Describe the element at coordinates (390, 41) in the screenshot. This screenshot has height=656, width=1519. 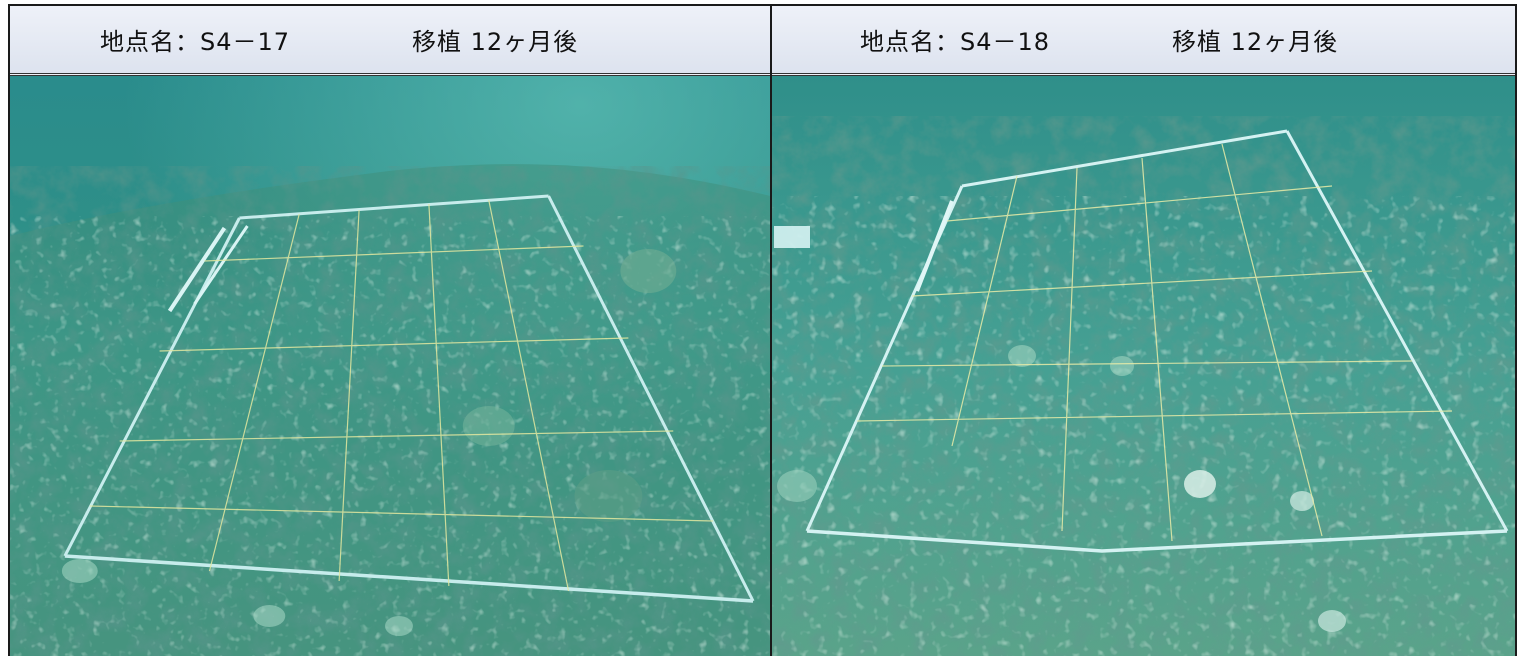
I see `panel-header: 地点名：S4－17 移植 12ヶ月後` at that location.